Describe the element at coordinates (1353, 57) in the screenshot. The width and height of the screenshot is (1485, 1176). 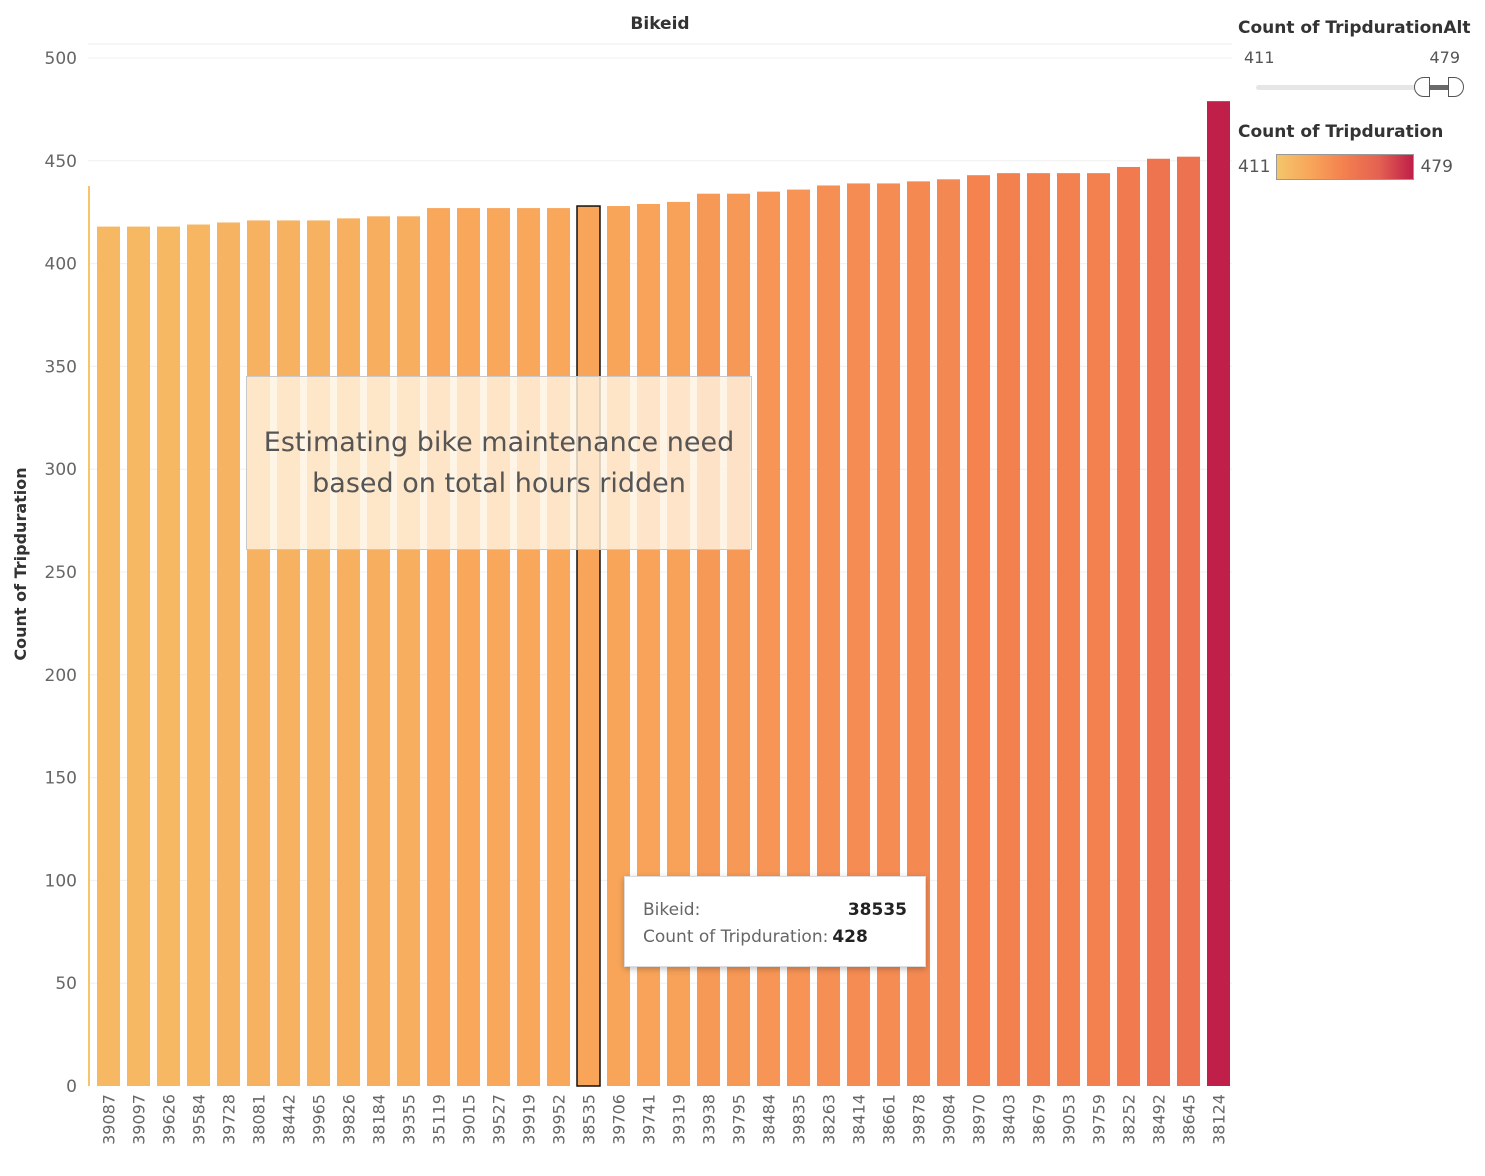
I see `range-filter-values: 411 479` at that location.